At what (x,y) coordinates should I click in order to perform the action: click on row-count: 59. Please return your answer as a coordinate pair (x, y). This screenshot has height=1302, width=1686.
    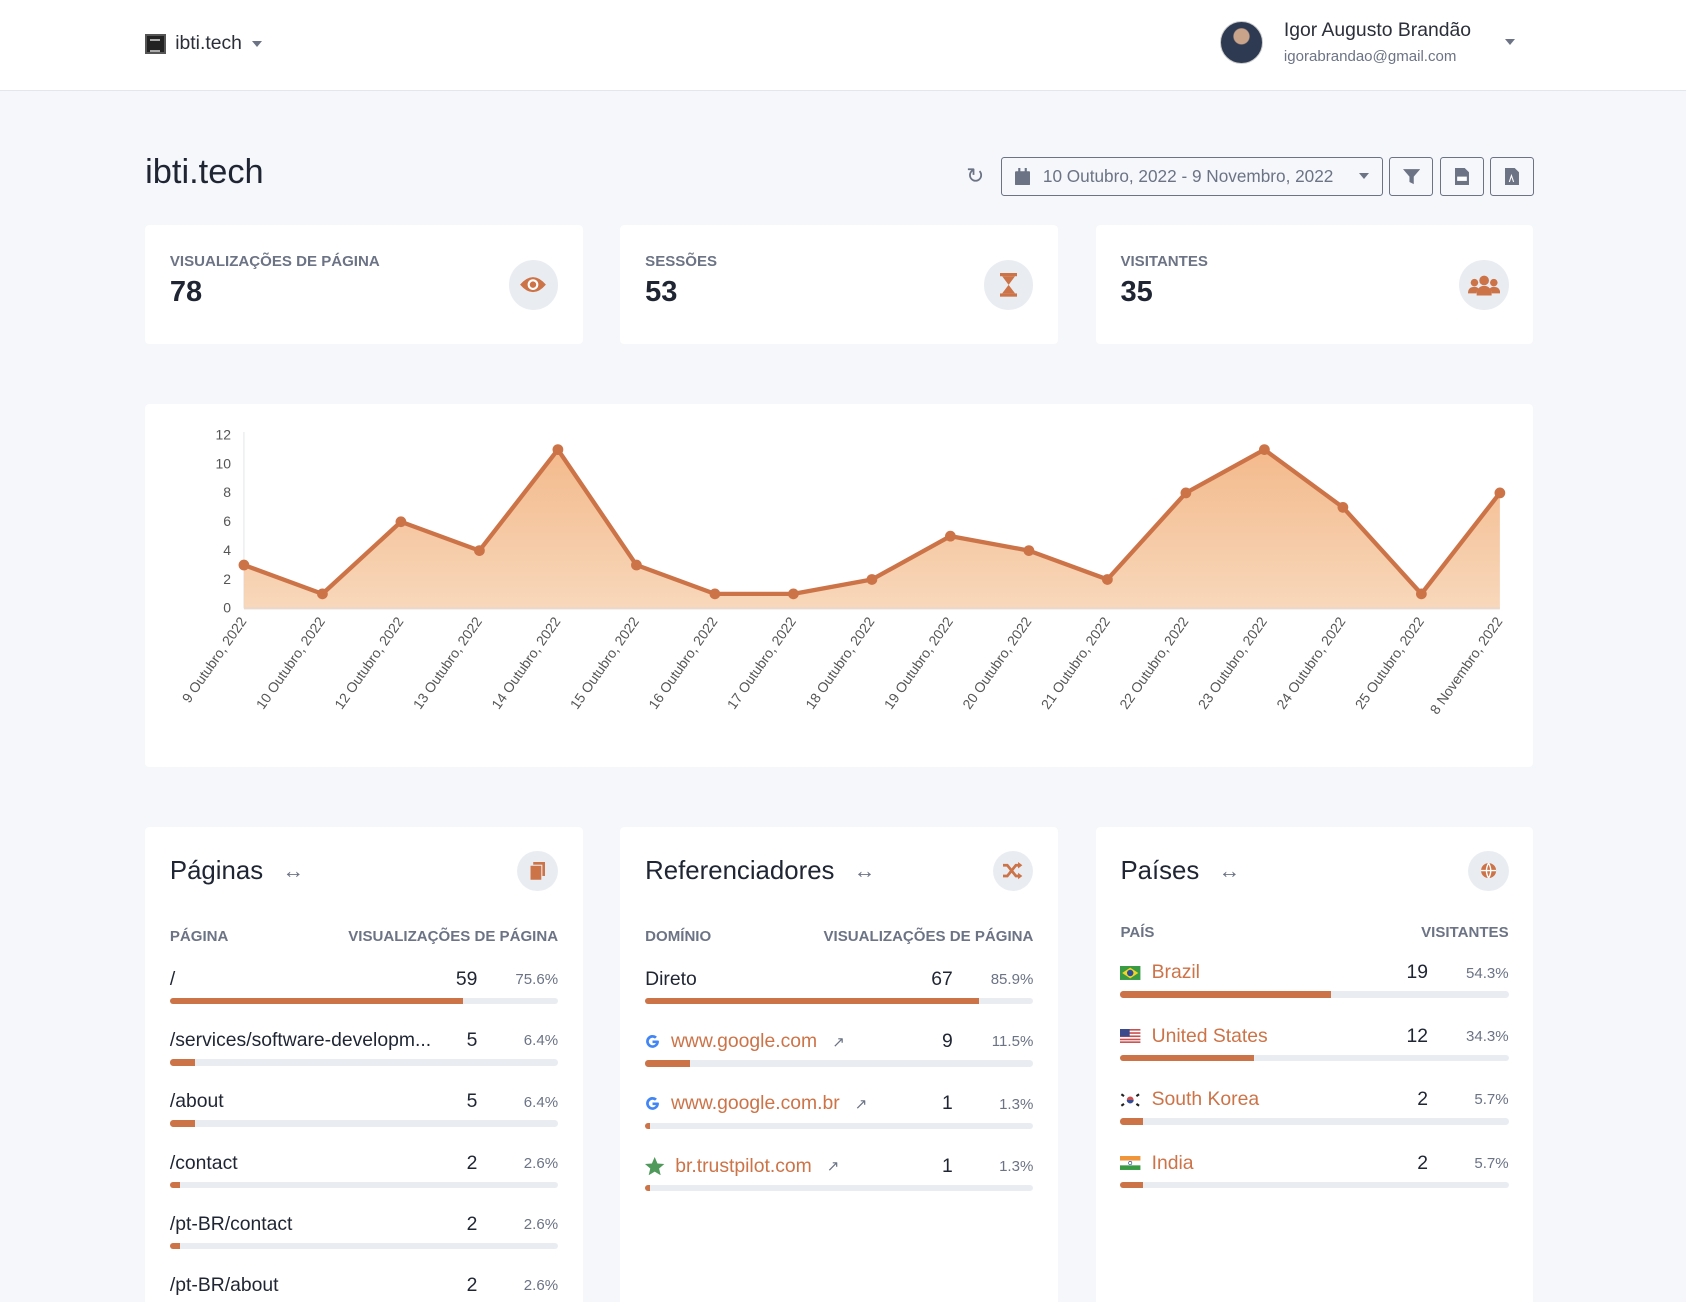
    Looking at the image, I should click on (466, 978).